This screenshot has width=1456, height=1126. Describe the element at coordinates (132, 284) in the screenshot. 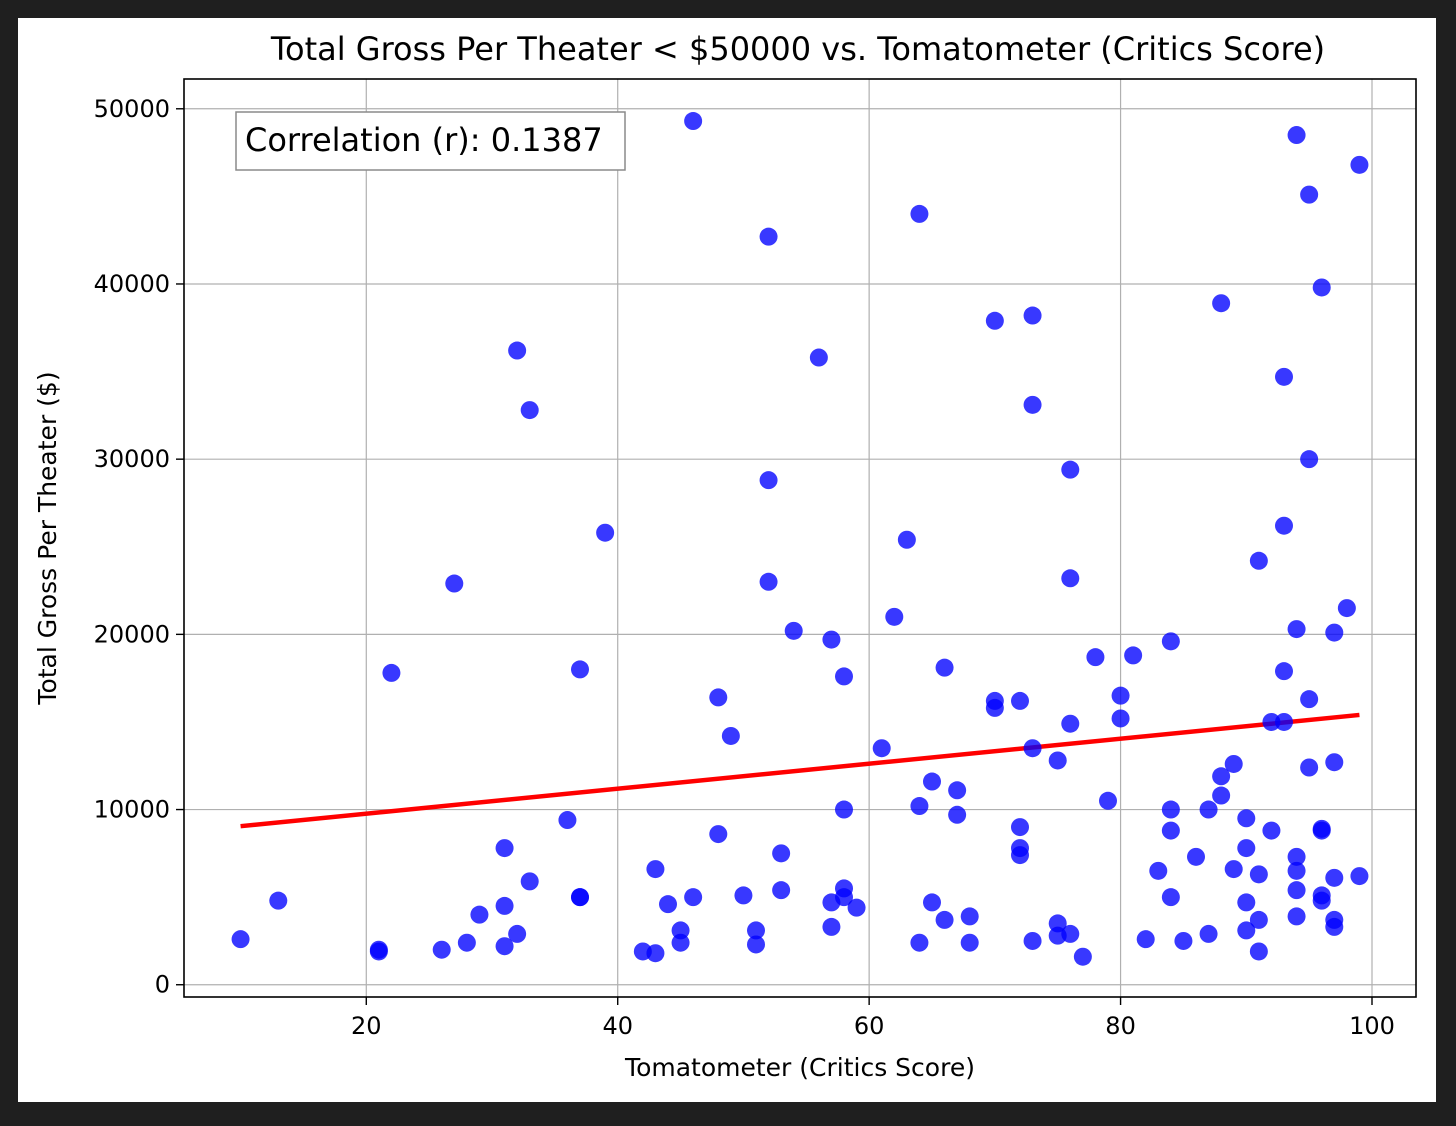

I see `y-tick-label: 40000` at that location.